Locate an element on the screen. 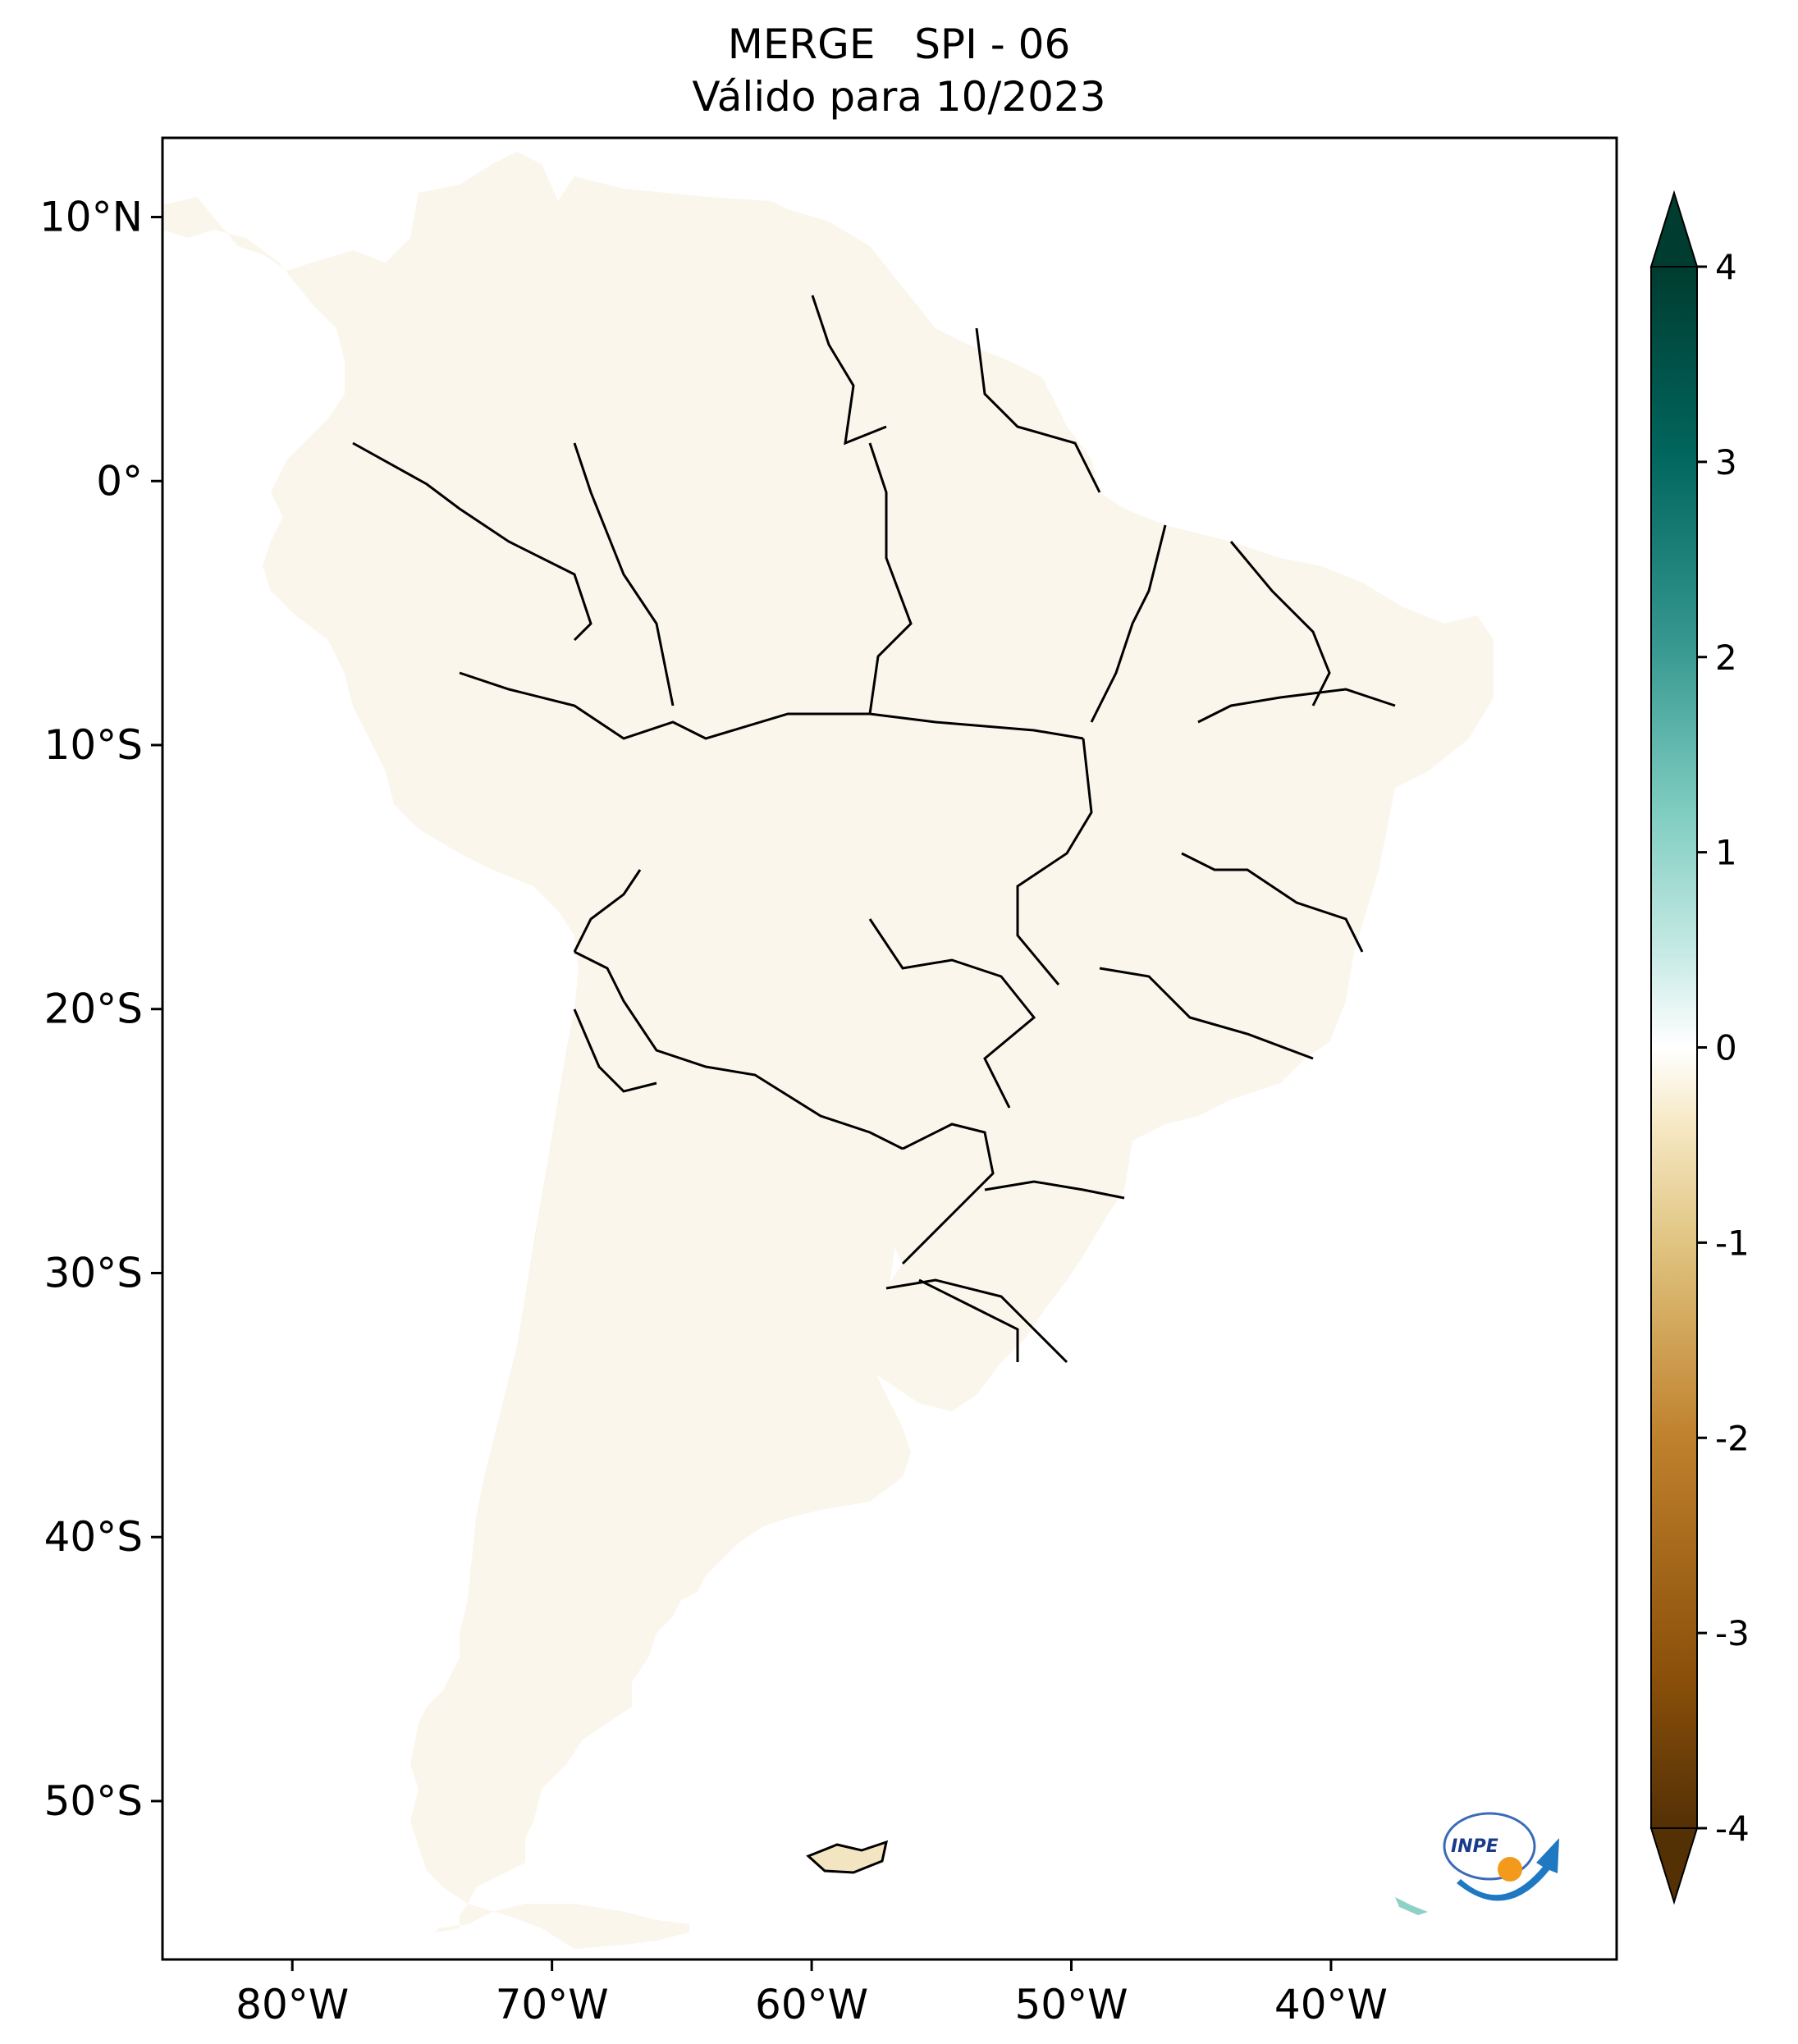 This screenshot has width=1798, height=2044. falkland-islands is located at coordinates (847, 1857).